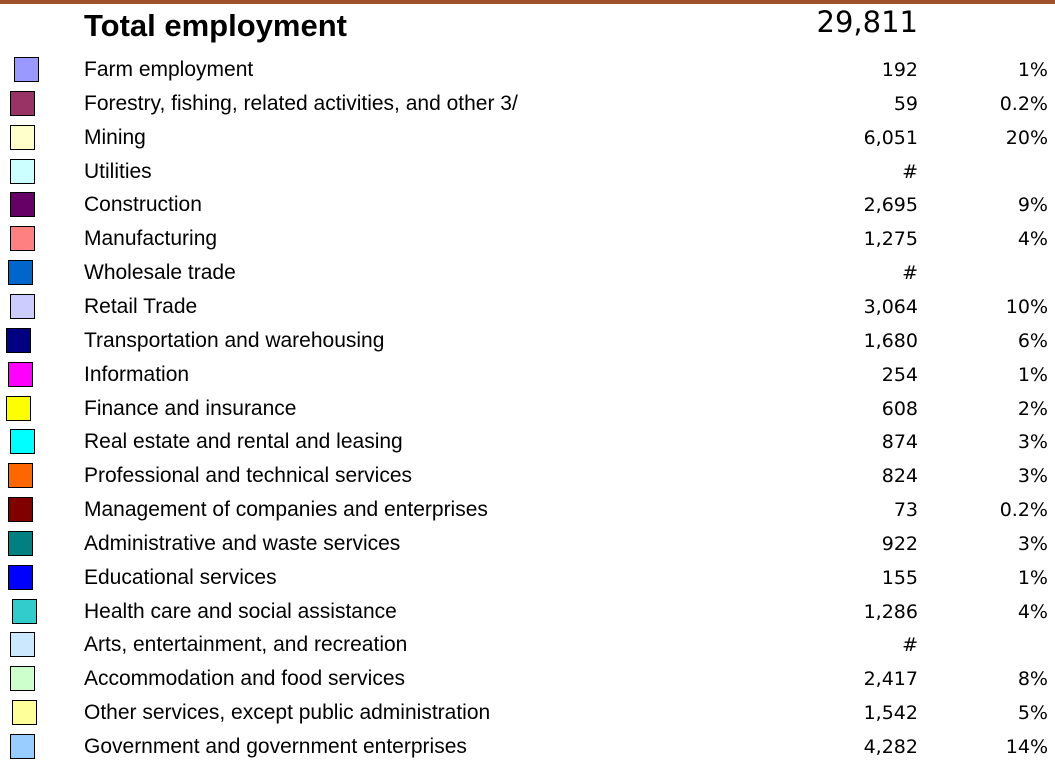 Image resolution: width=1055 pixels, height=765 pixels. I want to click on row-value: 2,417, so click(890, 679).